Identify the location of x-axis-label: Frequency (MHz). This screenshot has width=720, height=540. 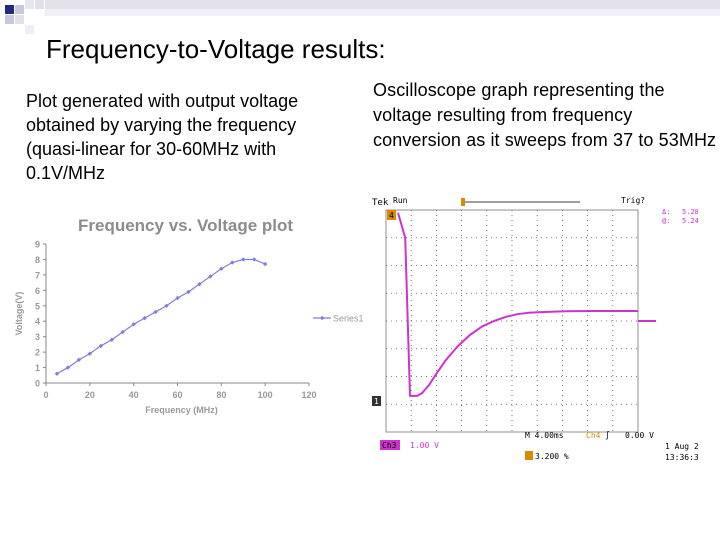
(181, 410).